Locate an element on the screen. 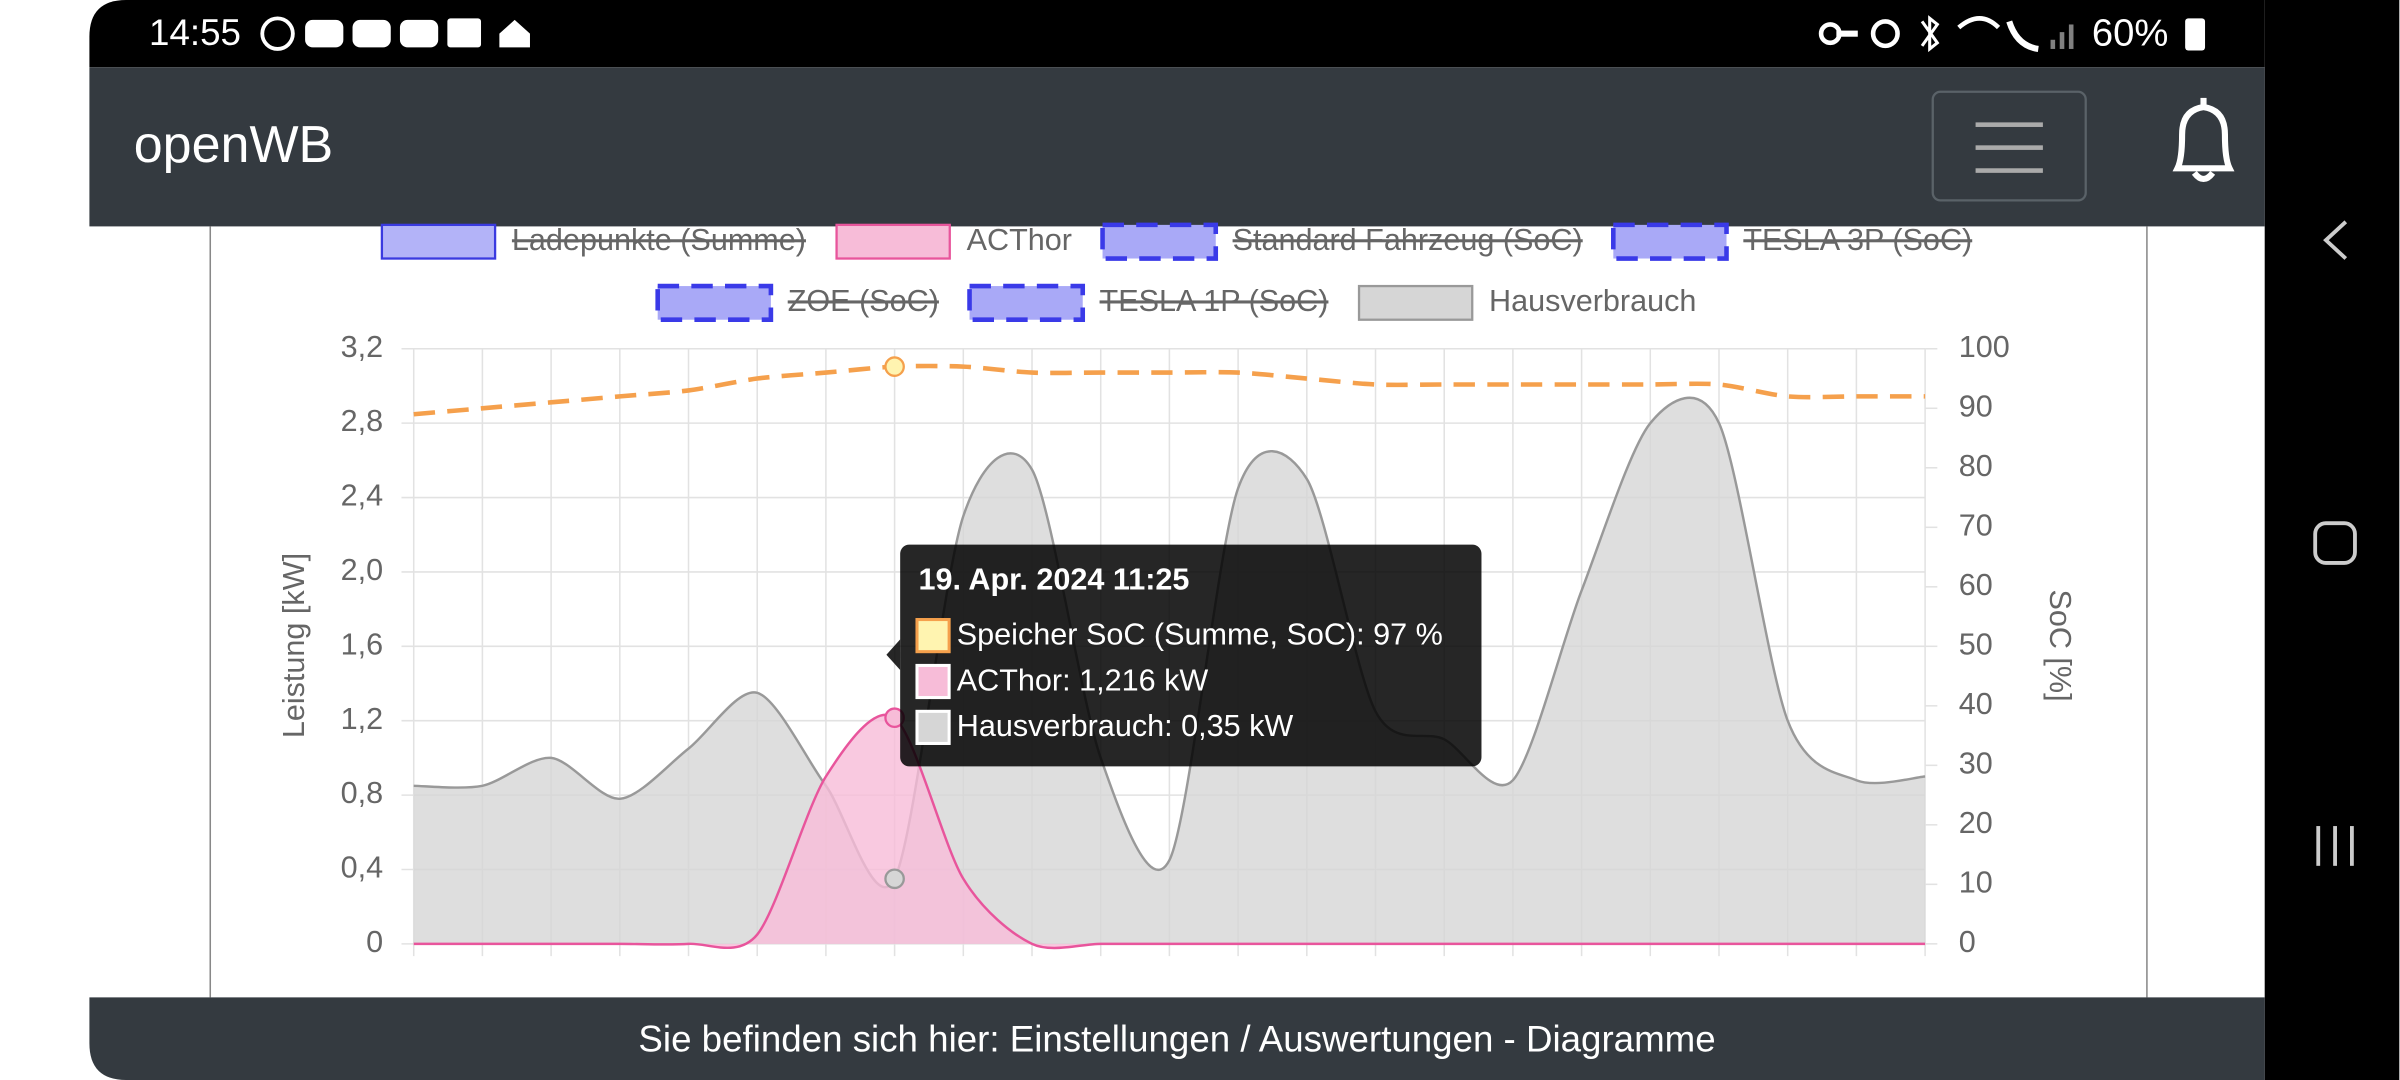 This screenshot has height=1080, width=2400. menu-toggle is located at coordinates (2009, 146).